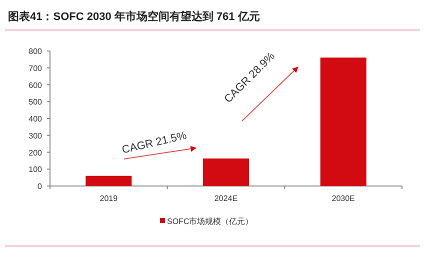  What do you see at coordinates (154, 143) in the screenshot?
I see `annotation: CAGR 21.5%` at bounding box center [154, 143].